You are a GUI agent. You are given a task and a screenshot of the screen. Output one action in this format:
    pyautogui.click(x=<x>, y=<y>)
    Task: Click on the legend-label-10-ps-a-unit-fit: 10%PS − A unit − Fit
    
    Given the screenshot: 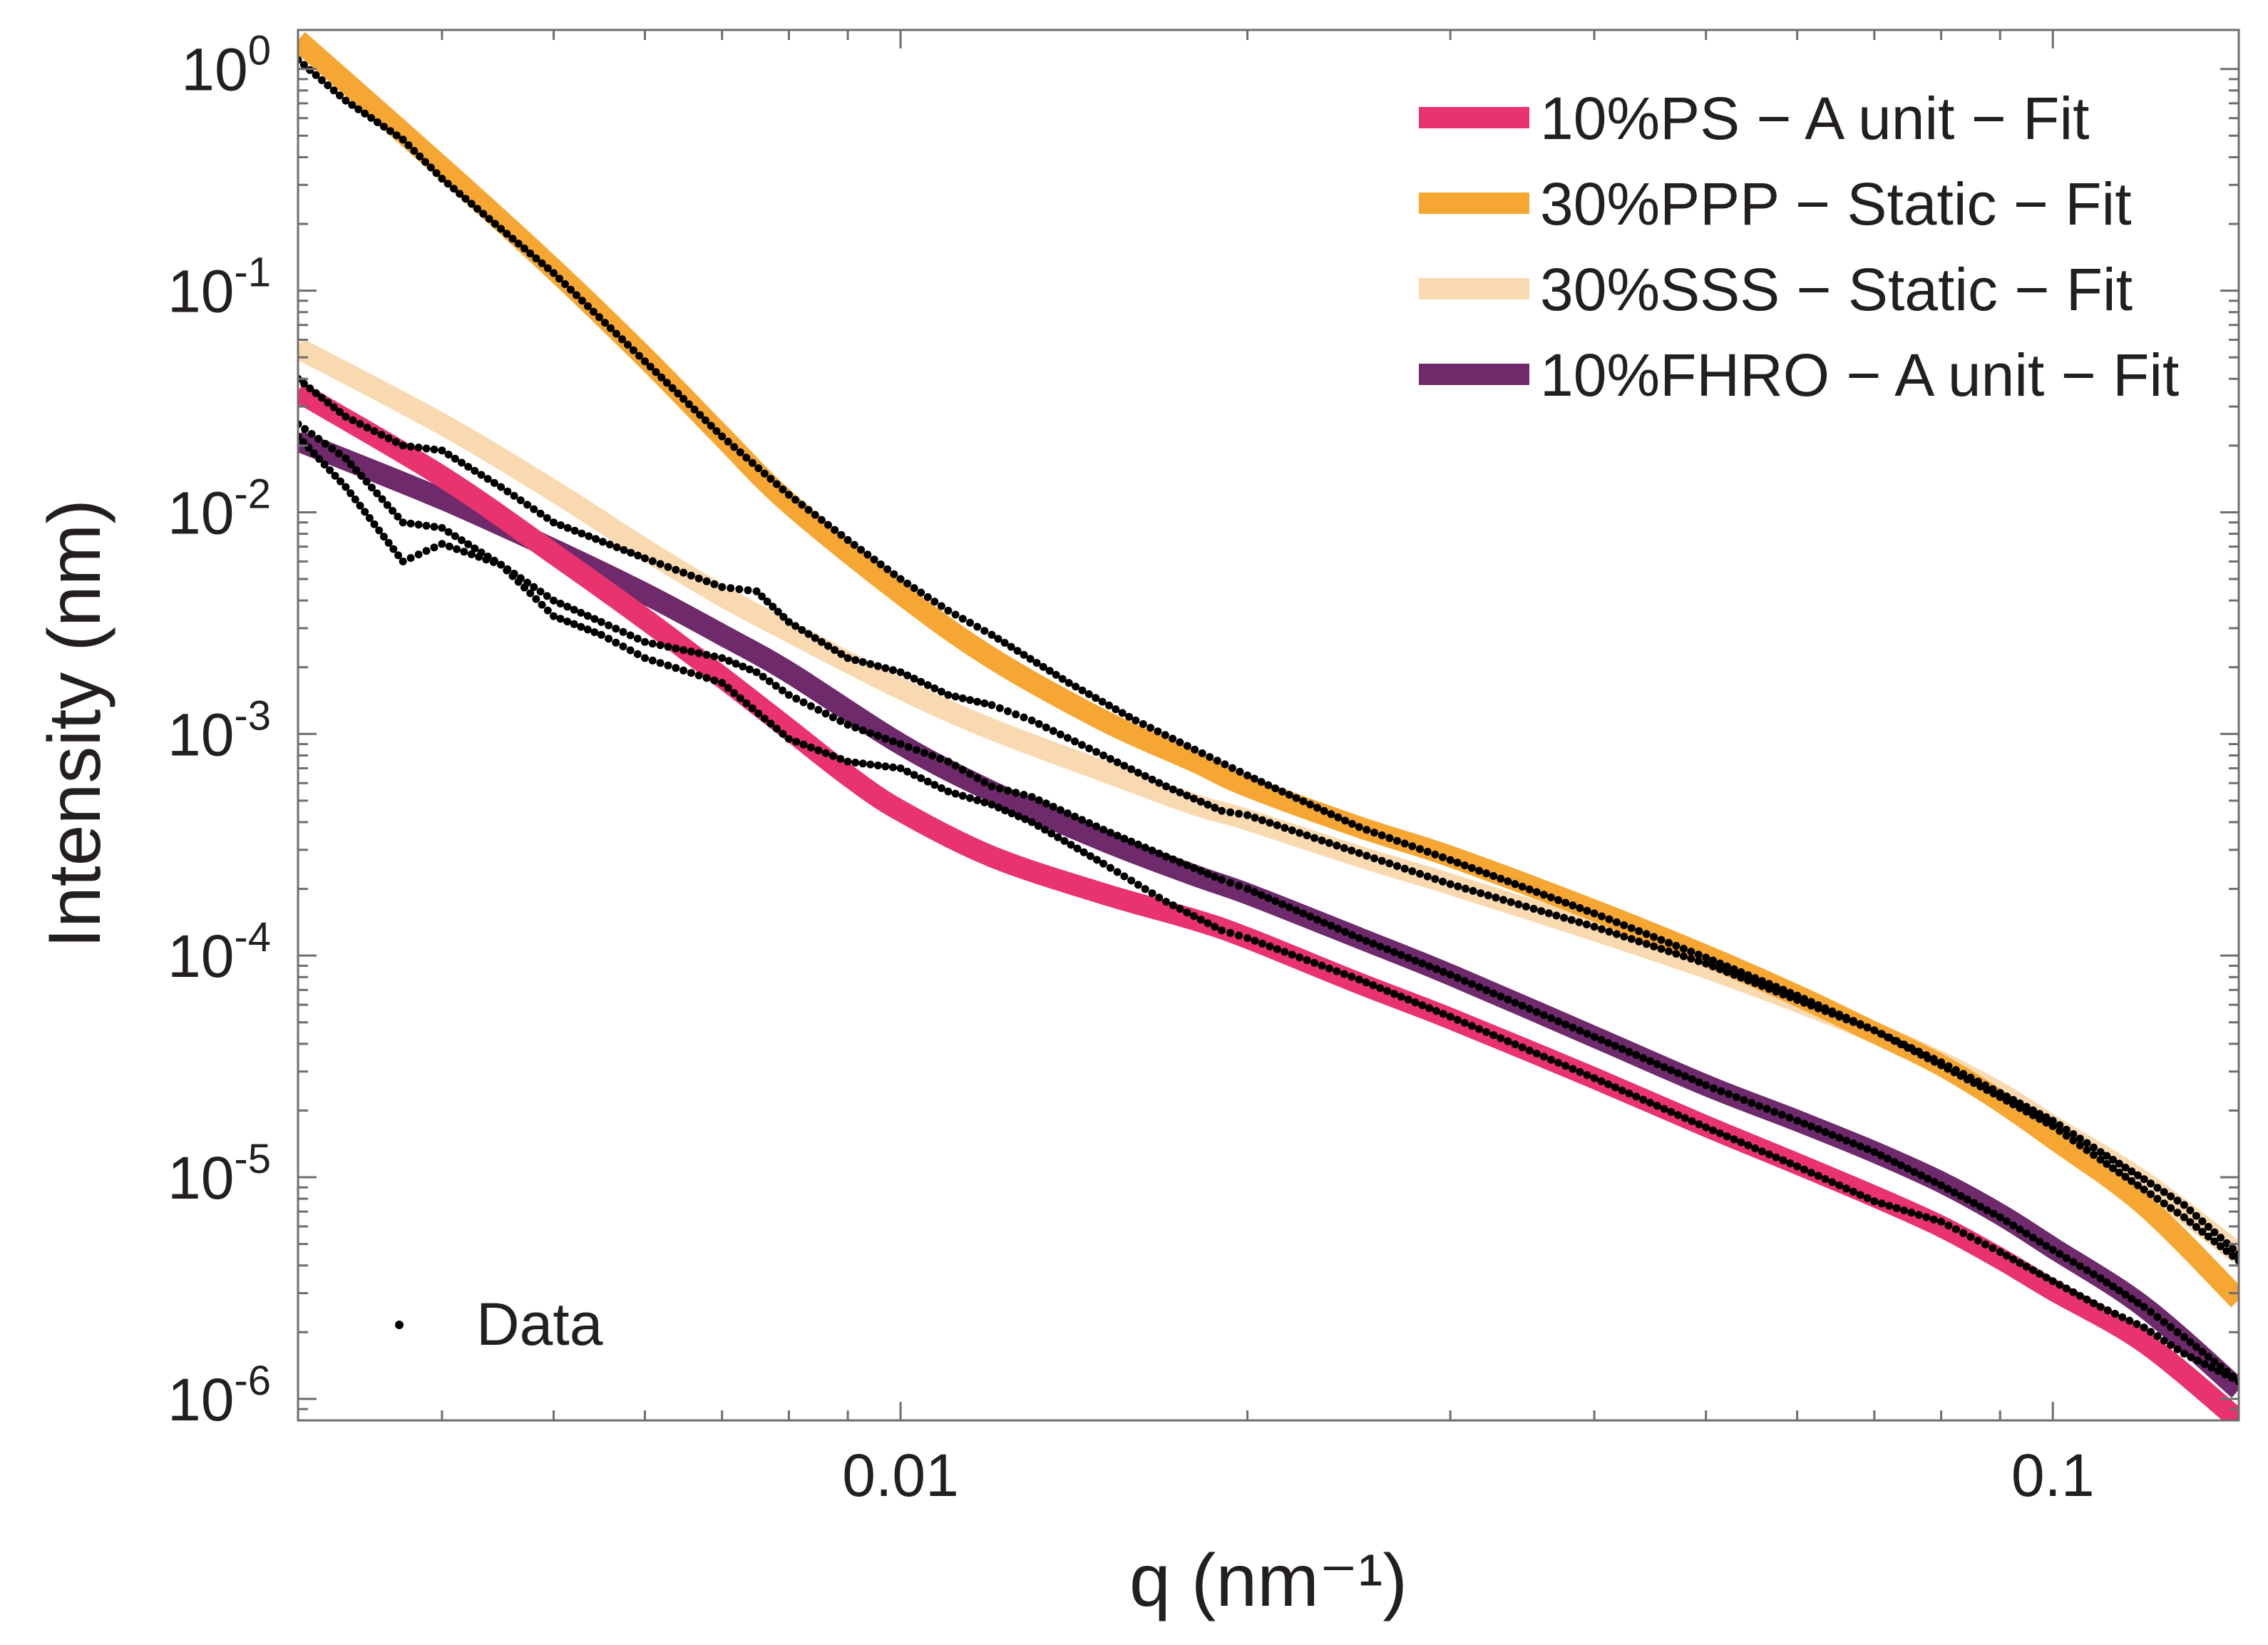 What is the action you would take?
    pyautogui.click(x=1815, y=118)
    